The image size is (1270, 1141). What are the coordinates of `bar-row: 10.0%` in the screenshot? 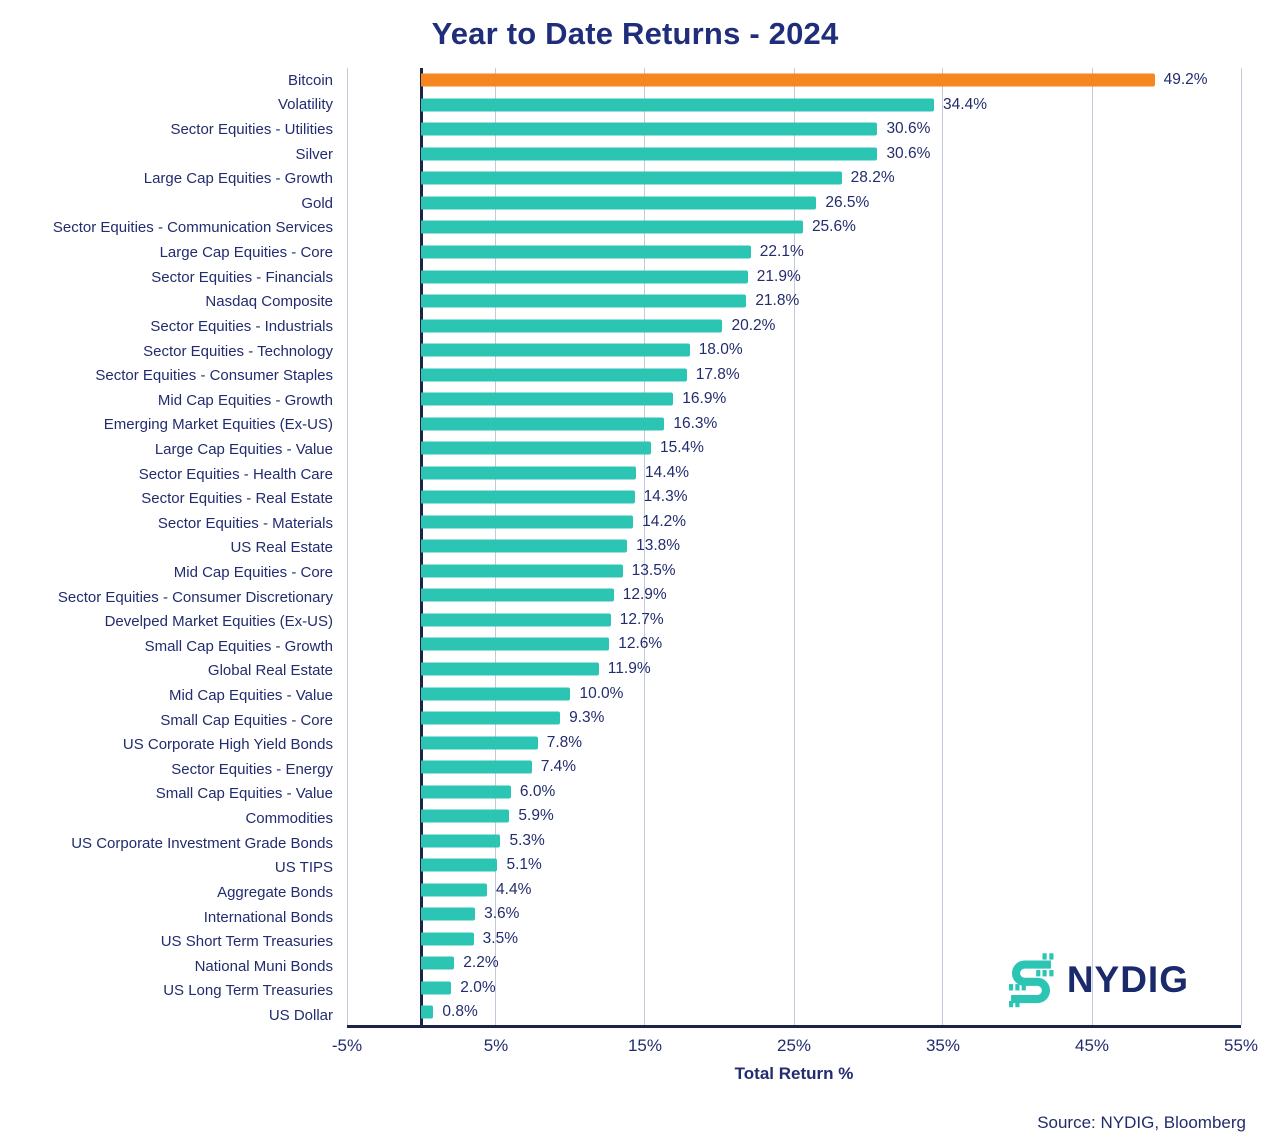 It's located at (794, 693).